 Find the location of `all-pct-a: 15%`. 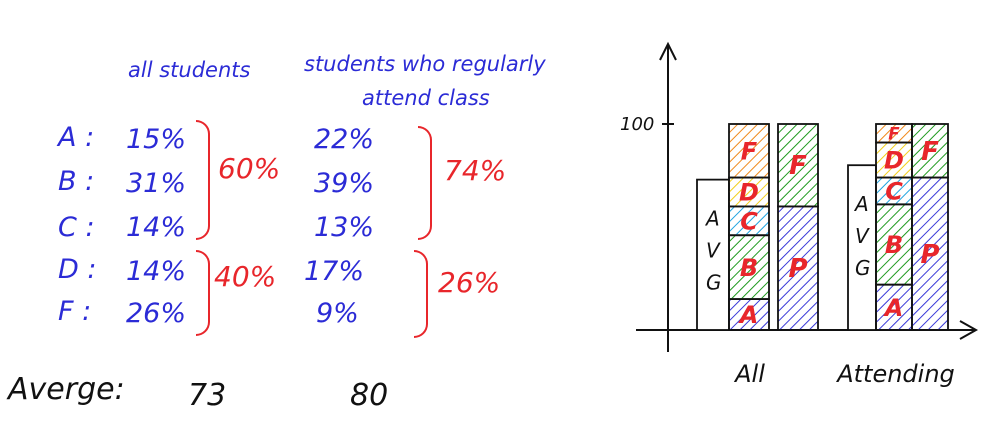

all-pct-a: 15% is located at coordinates (156, 139).